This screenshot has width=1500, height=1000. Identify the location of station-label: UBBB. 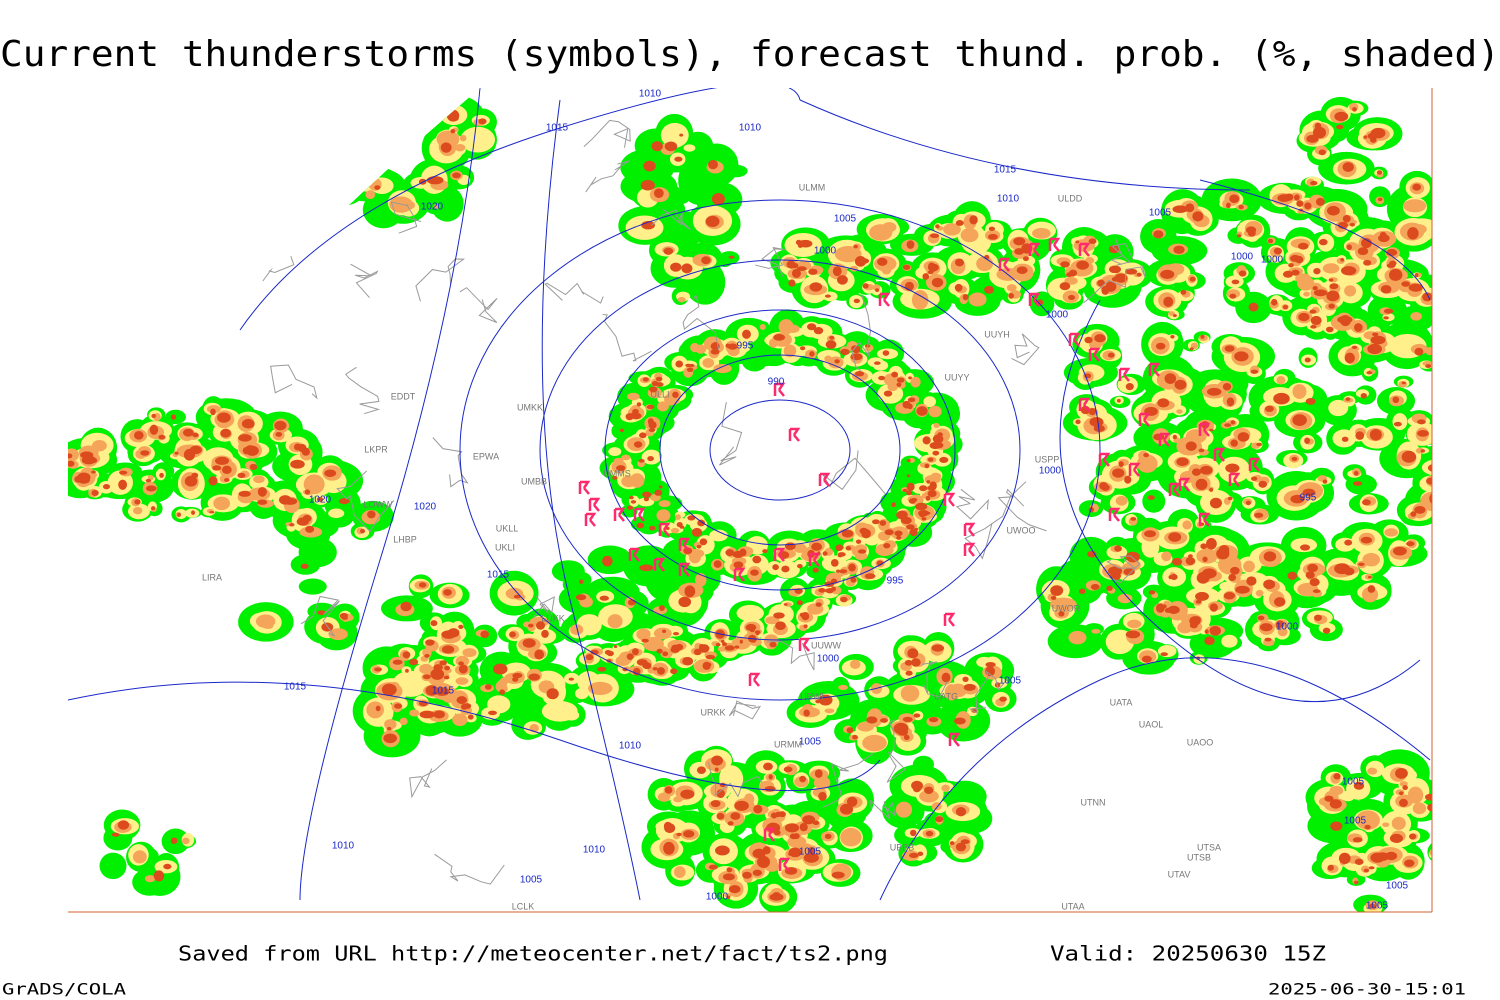
(902, 847).